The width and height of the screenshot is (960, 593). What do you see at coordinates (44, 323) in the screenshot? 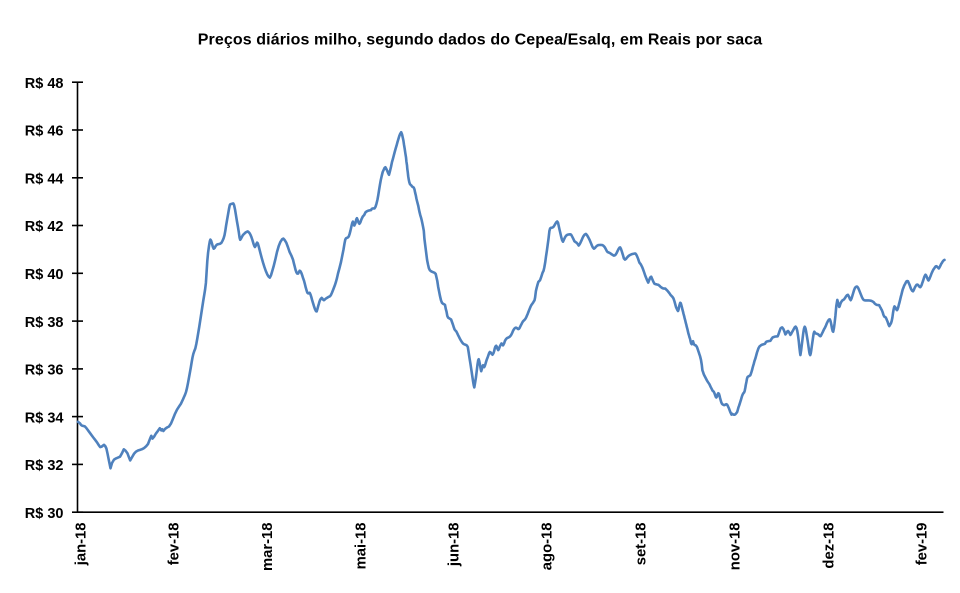
I see `svg-text: R$ 38` at bounding box center [44, 323].